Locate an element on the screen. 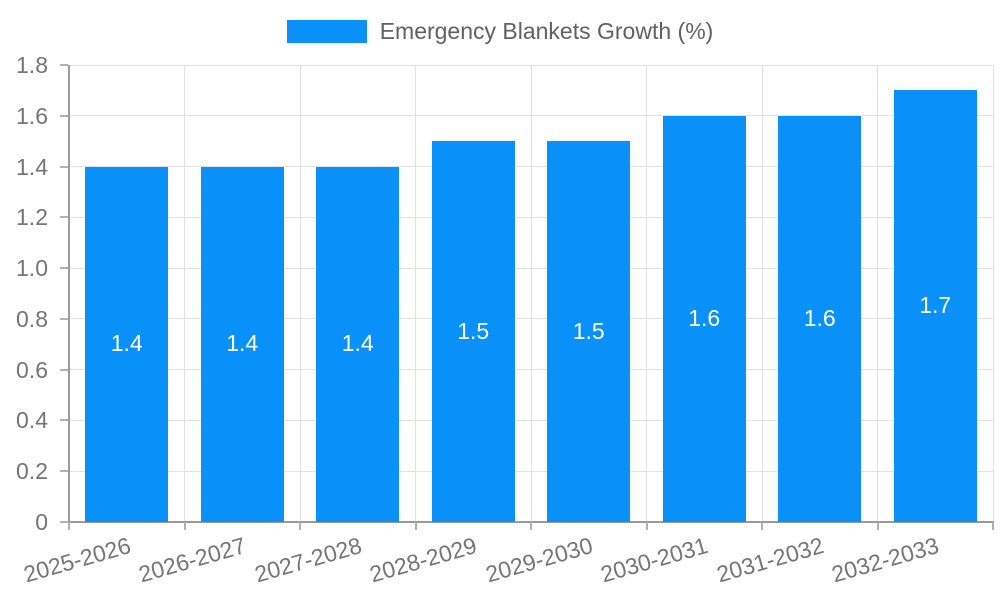  y-tick-label: 1.8 is located at coordinates (32, 65).